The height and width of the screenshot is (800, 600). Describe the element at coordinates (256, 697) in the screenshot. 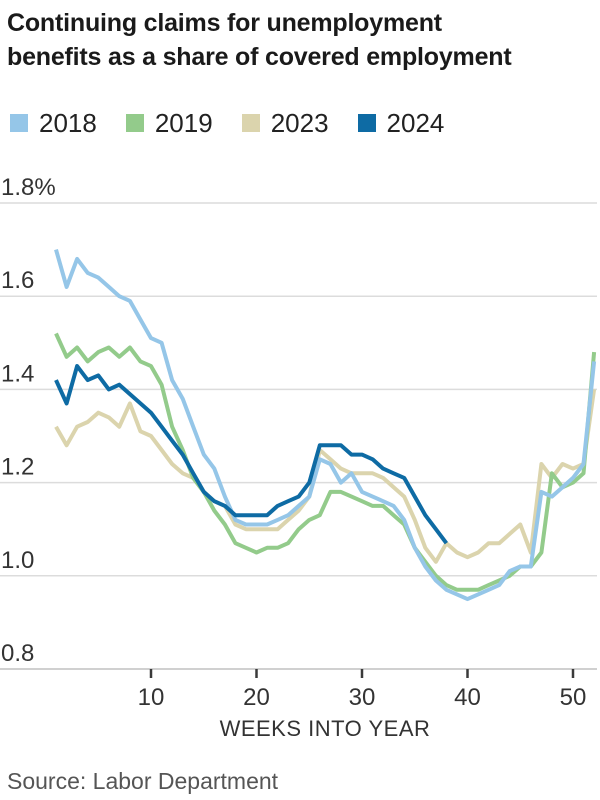

I see `x-tick-label: 20` at that location.